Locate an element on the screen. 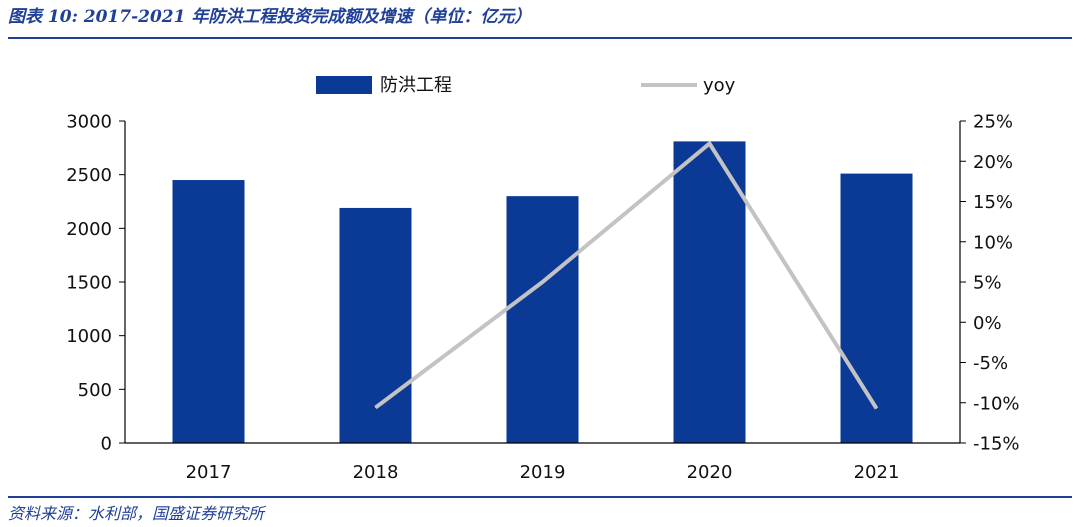 Image resolution: width=1080 pixels, height=527 pixels. x-axis: 2017 2018 2019 2020 2021 is located at coordinates (542, 462).